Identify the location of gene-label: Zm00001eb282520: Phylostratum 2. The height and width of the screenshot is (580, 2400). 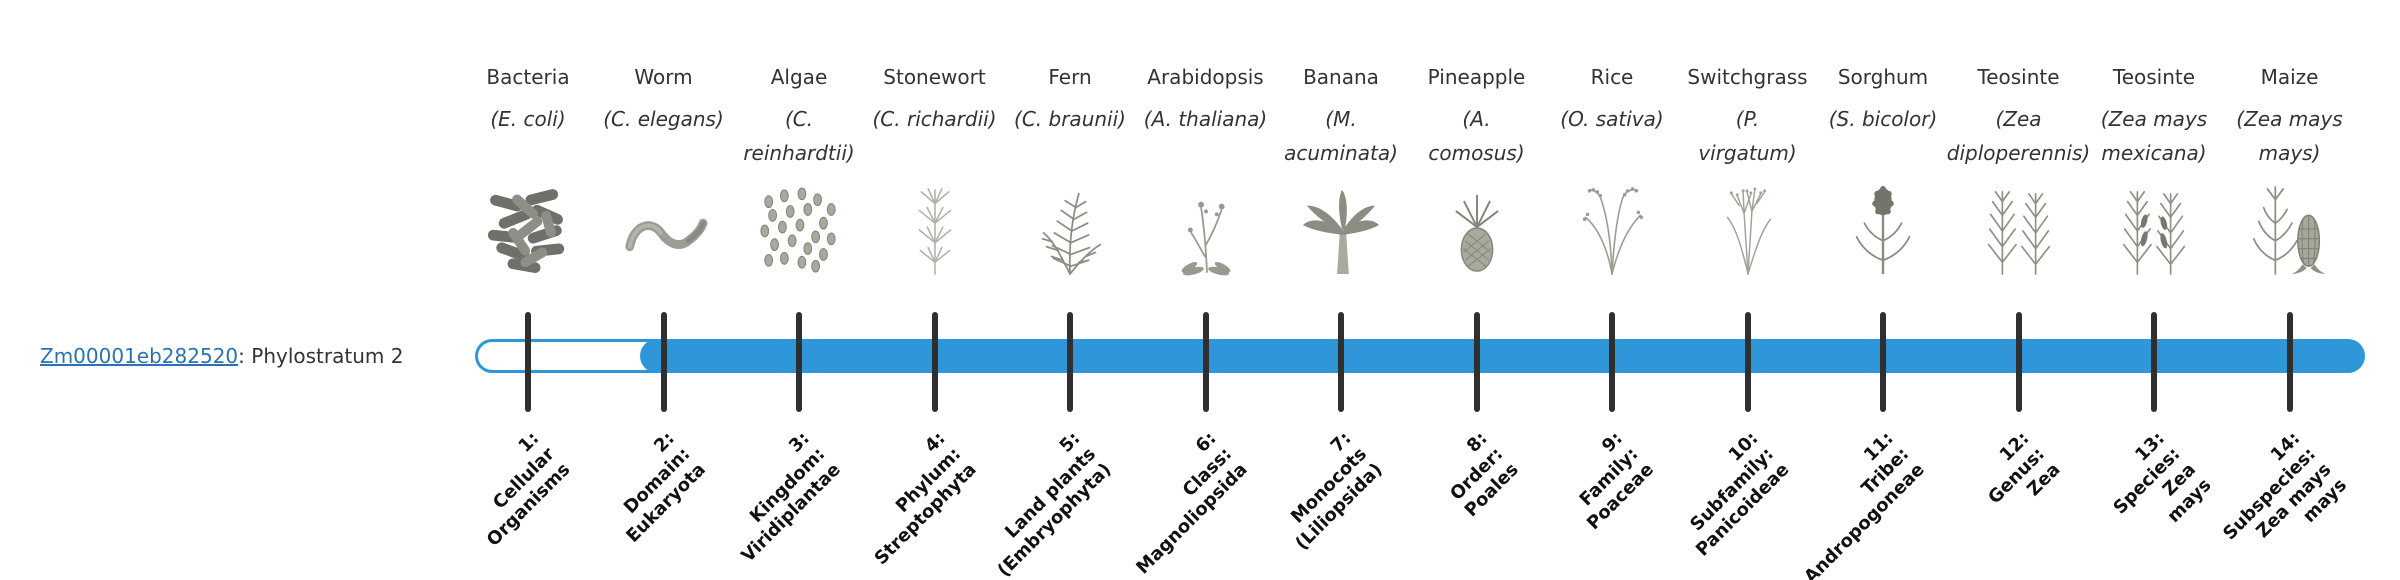
(221, 356).